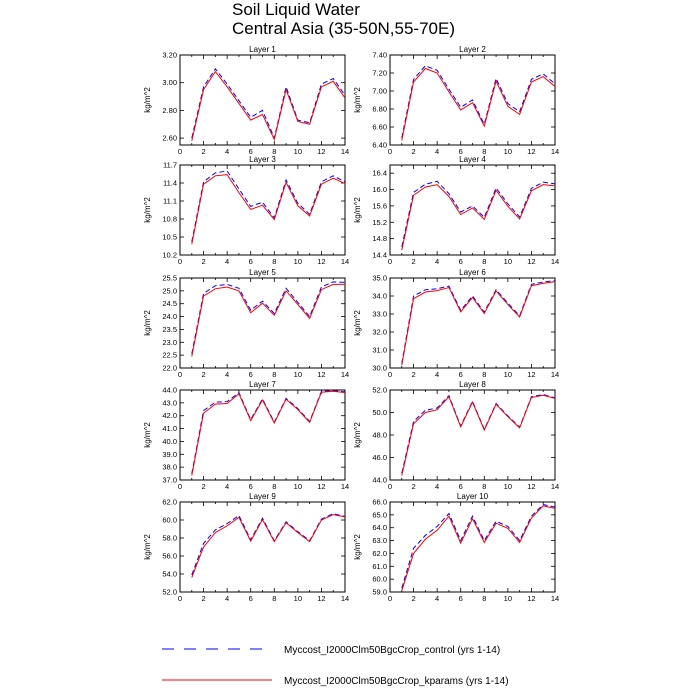 This screenshot has width=700, height=700. Describe the element at coordinates (169, 415) in the screenshot. I see `y-tick-label: 42.0` at that location.